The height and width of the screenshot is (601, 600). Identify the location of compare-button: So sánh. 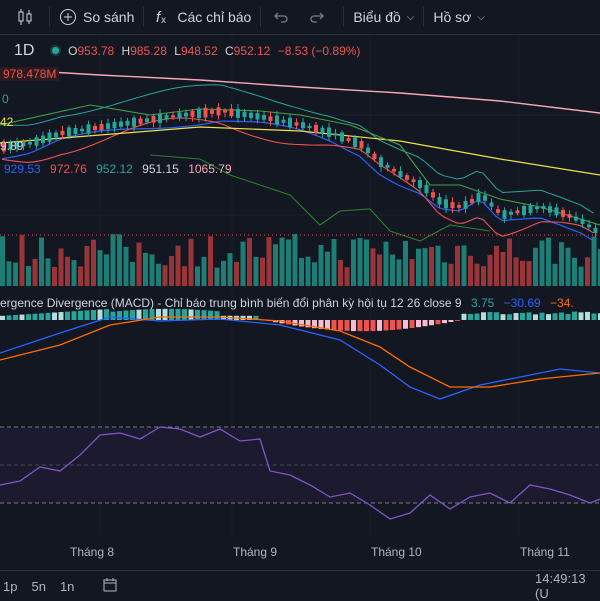
(96, 17).